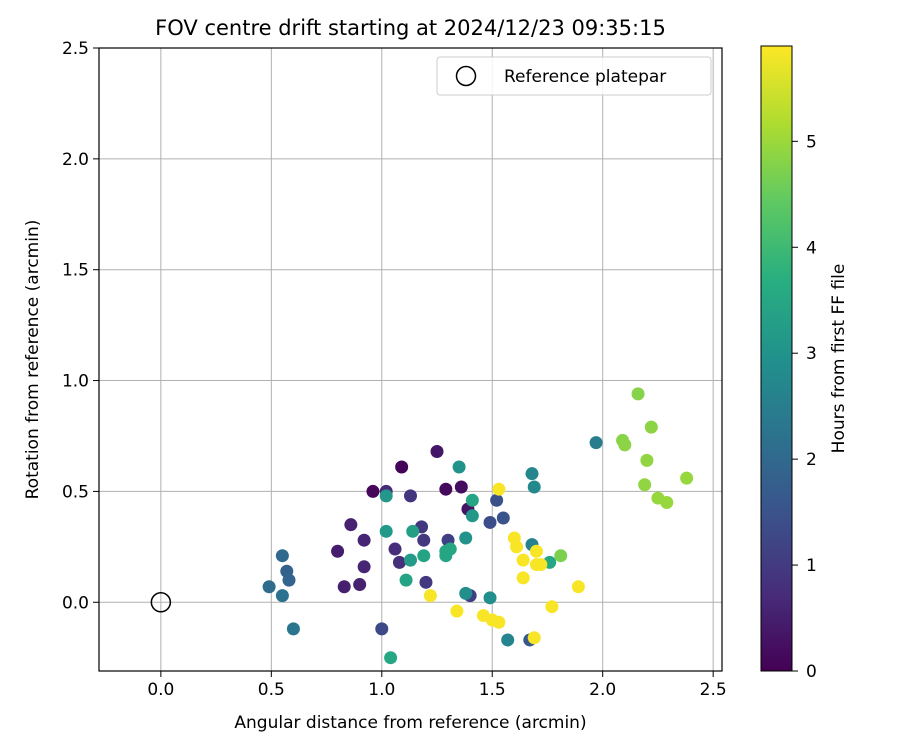 The height and width of the screenshot is (750, 900). Describe the element at coordinates (75, 603) in the screenshot. I see `y-tick-label: 0.0` at that location.